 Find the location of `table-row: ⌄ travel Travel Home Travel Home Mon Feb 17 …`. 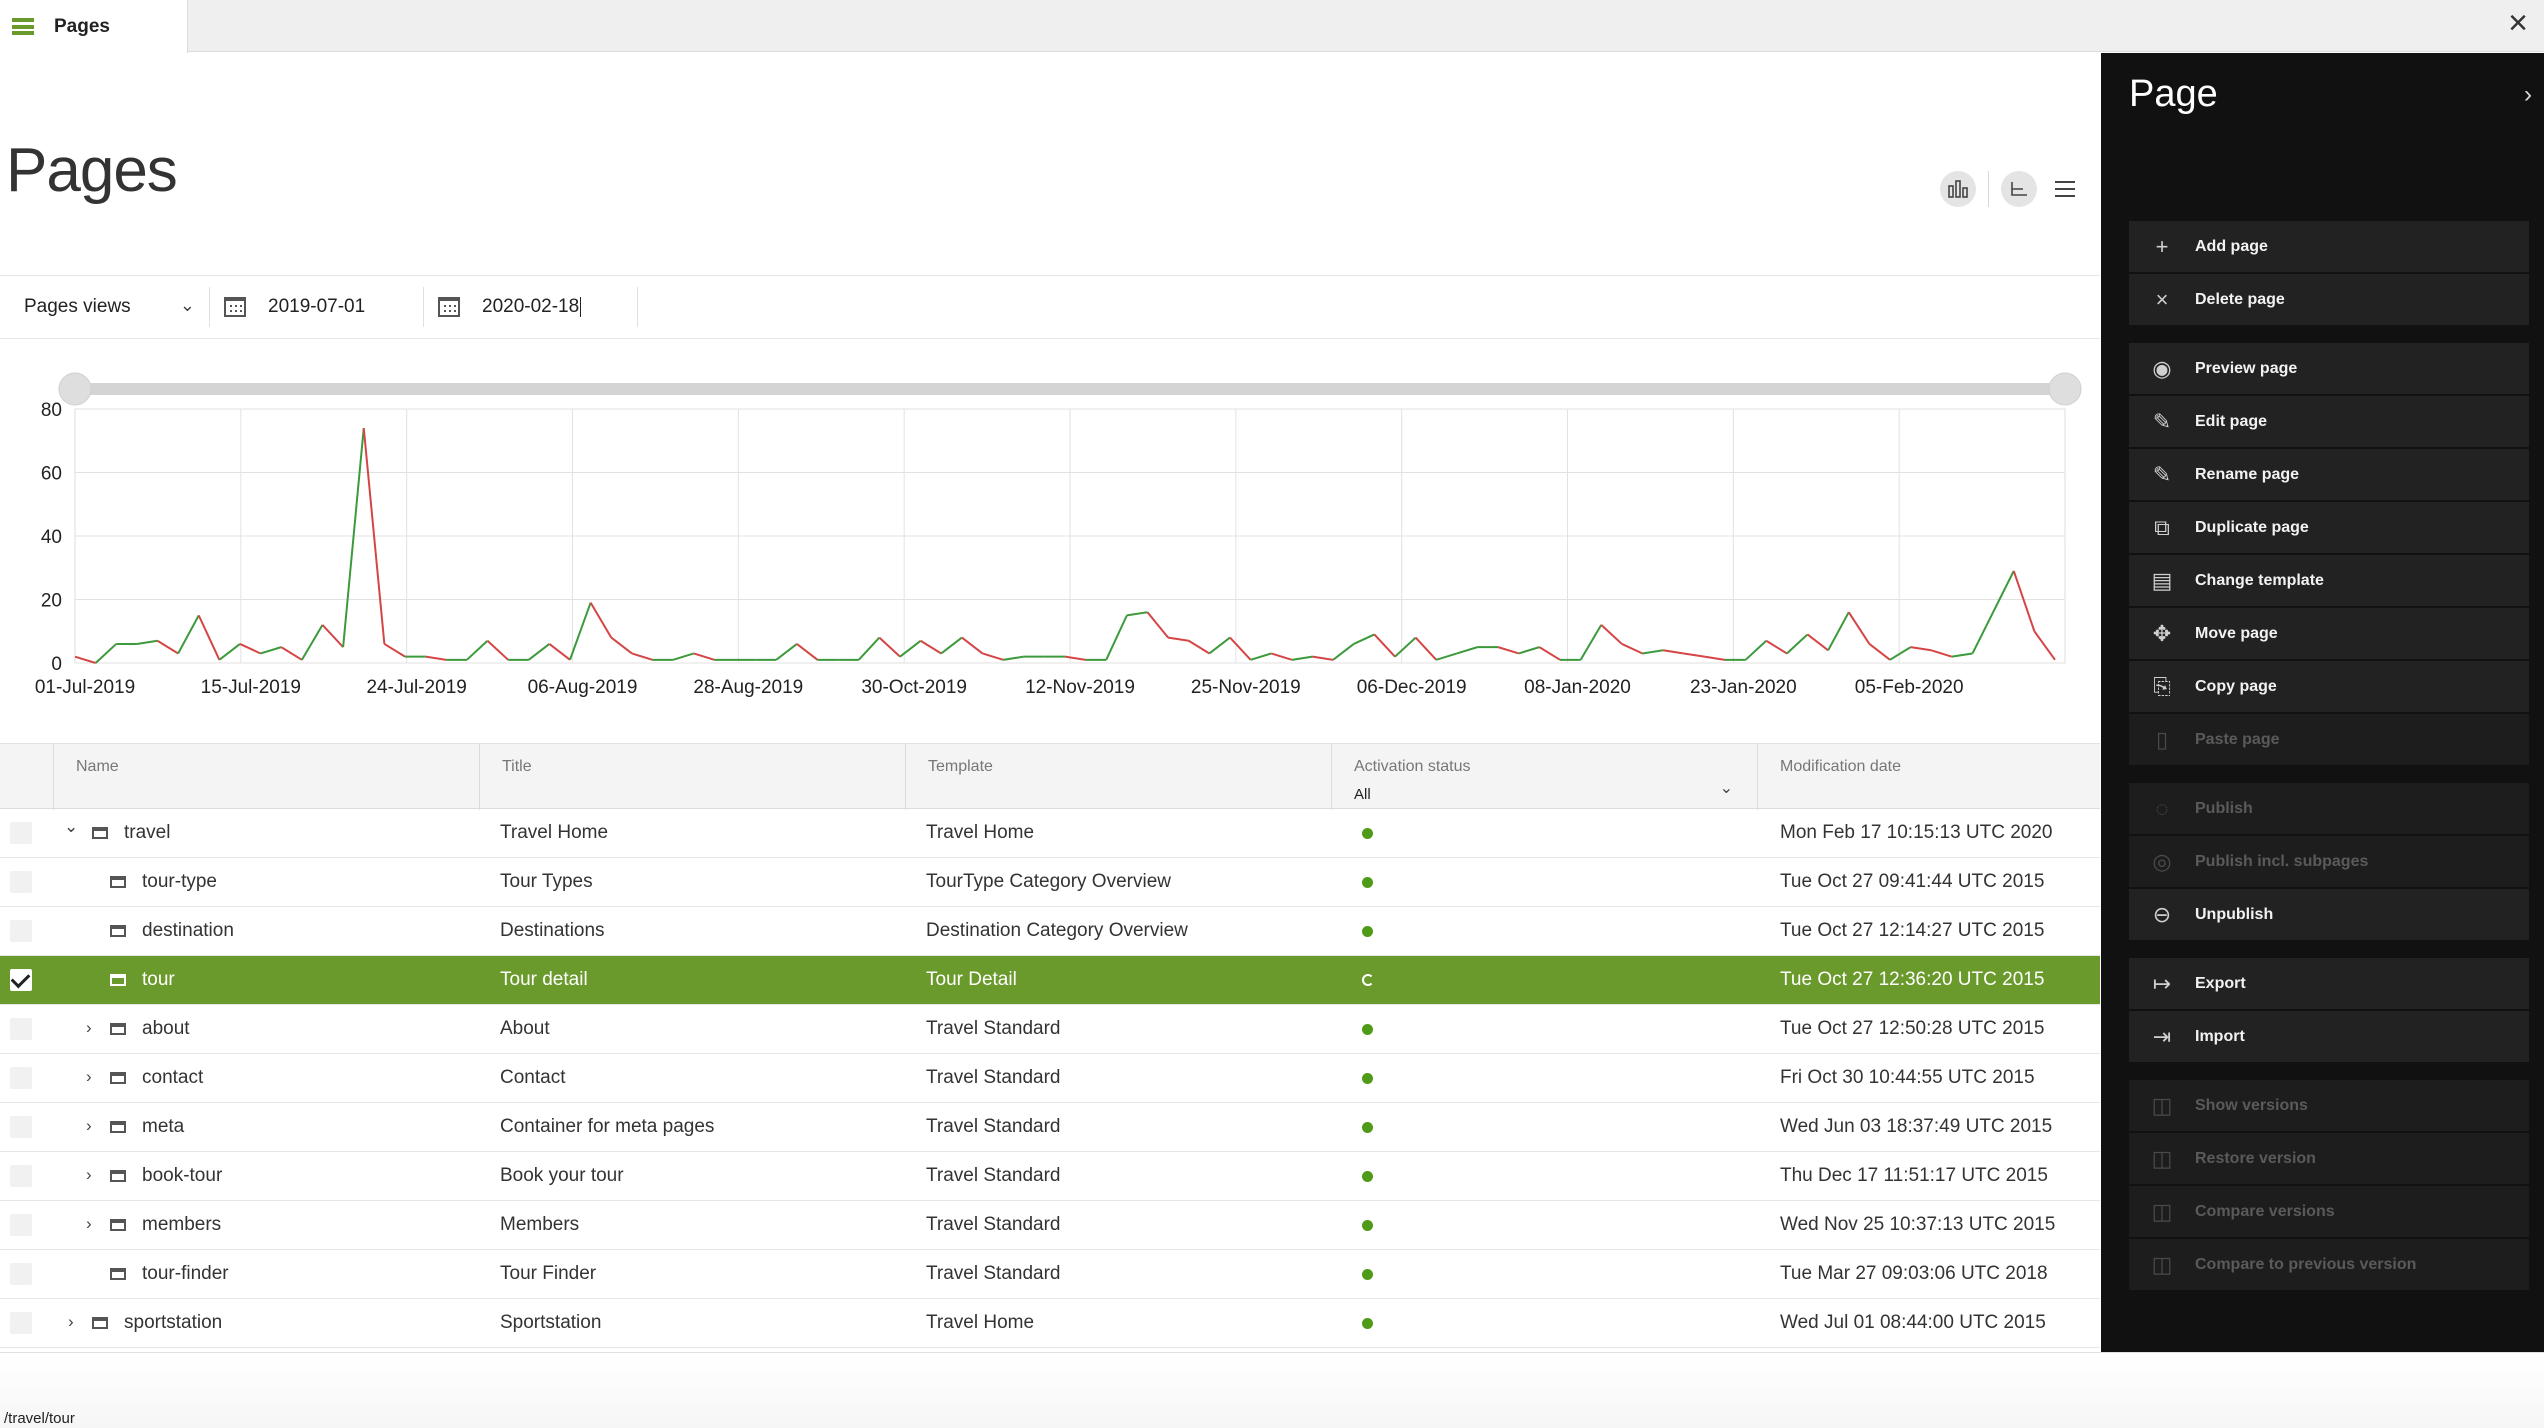

table-row: ⌄ travel Travel Home Travel Home Mon Feb 17 … is located at coordinates (1050, 833).